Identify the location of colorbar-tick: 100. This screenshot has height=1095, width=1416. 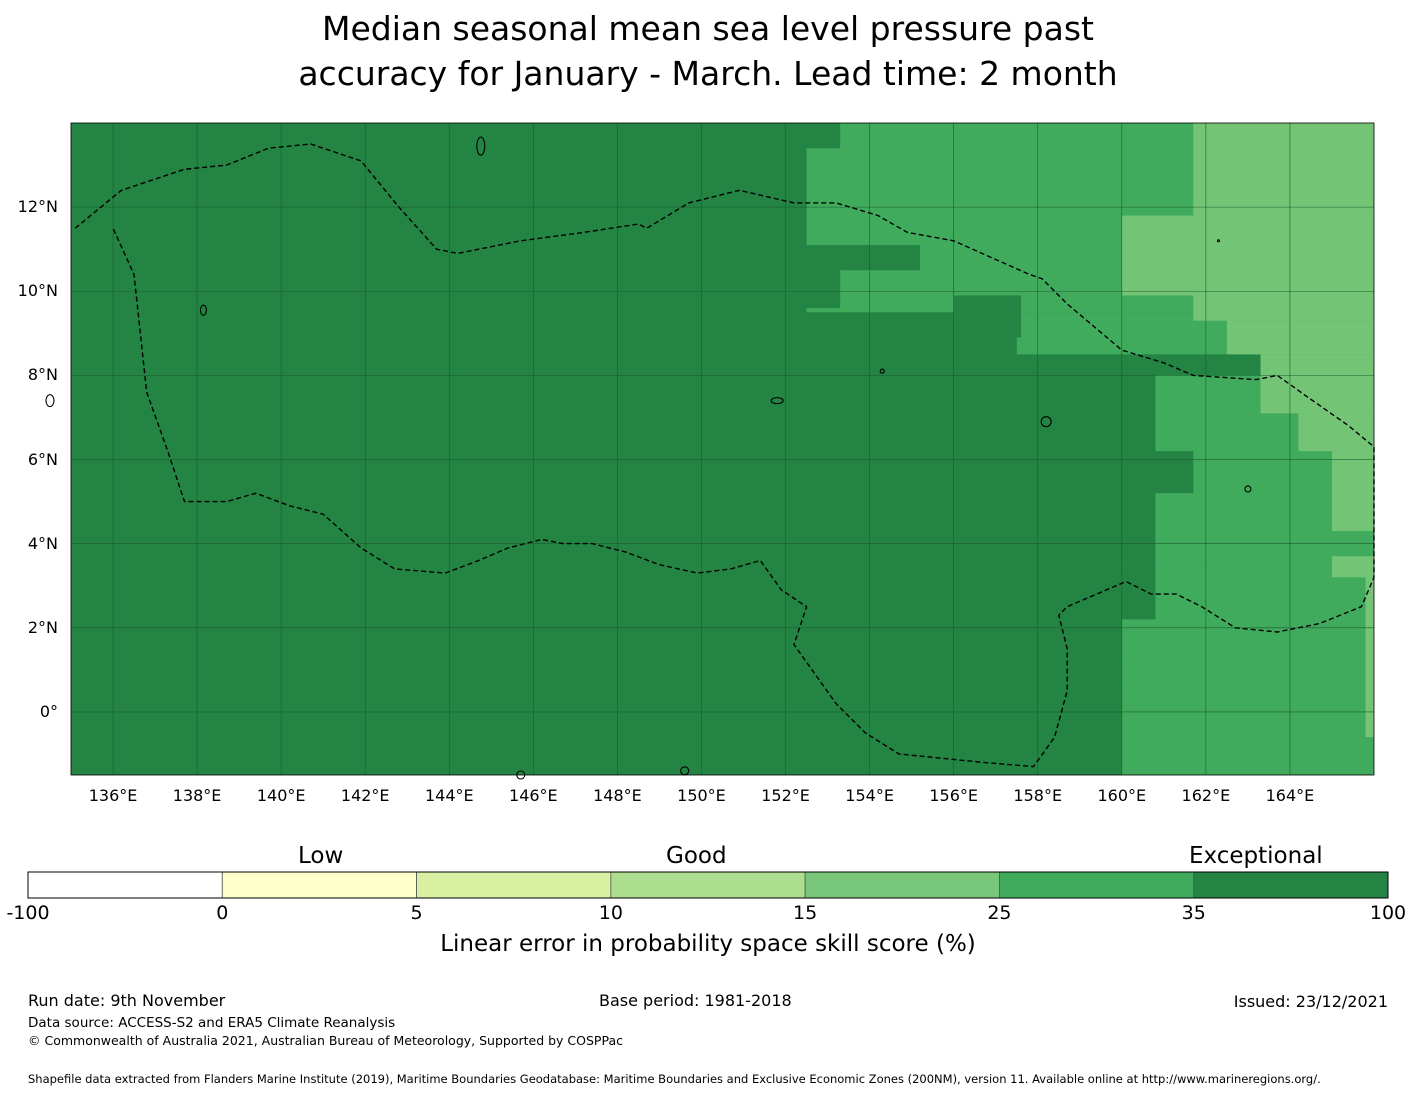
(1388, 913).